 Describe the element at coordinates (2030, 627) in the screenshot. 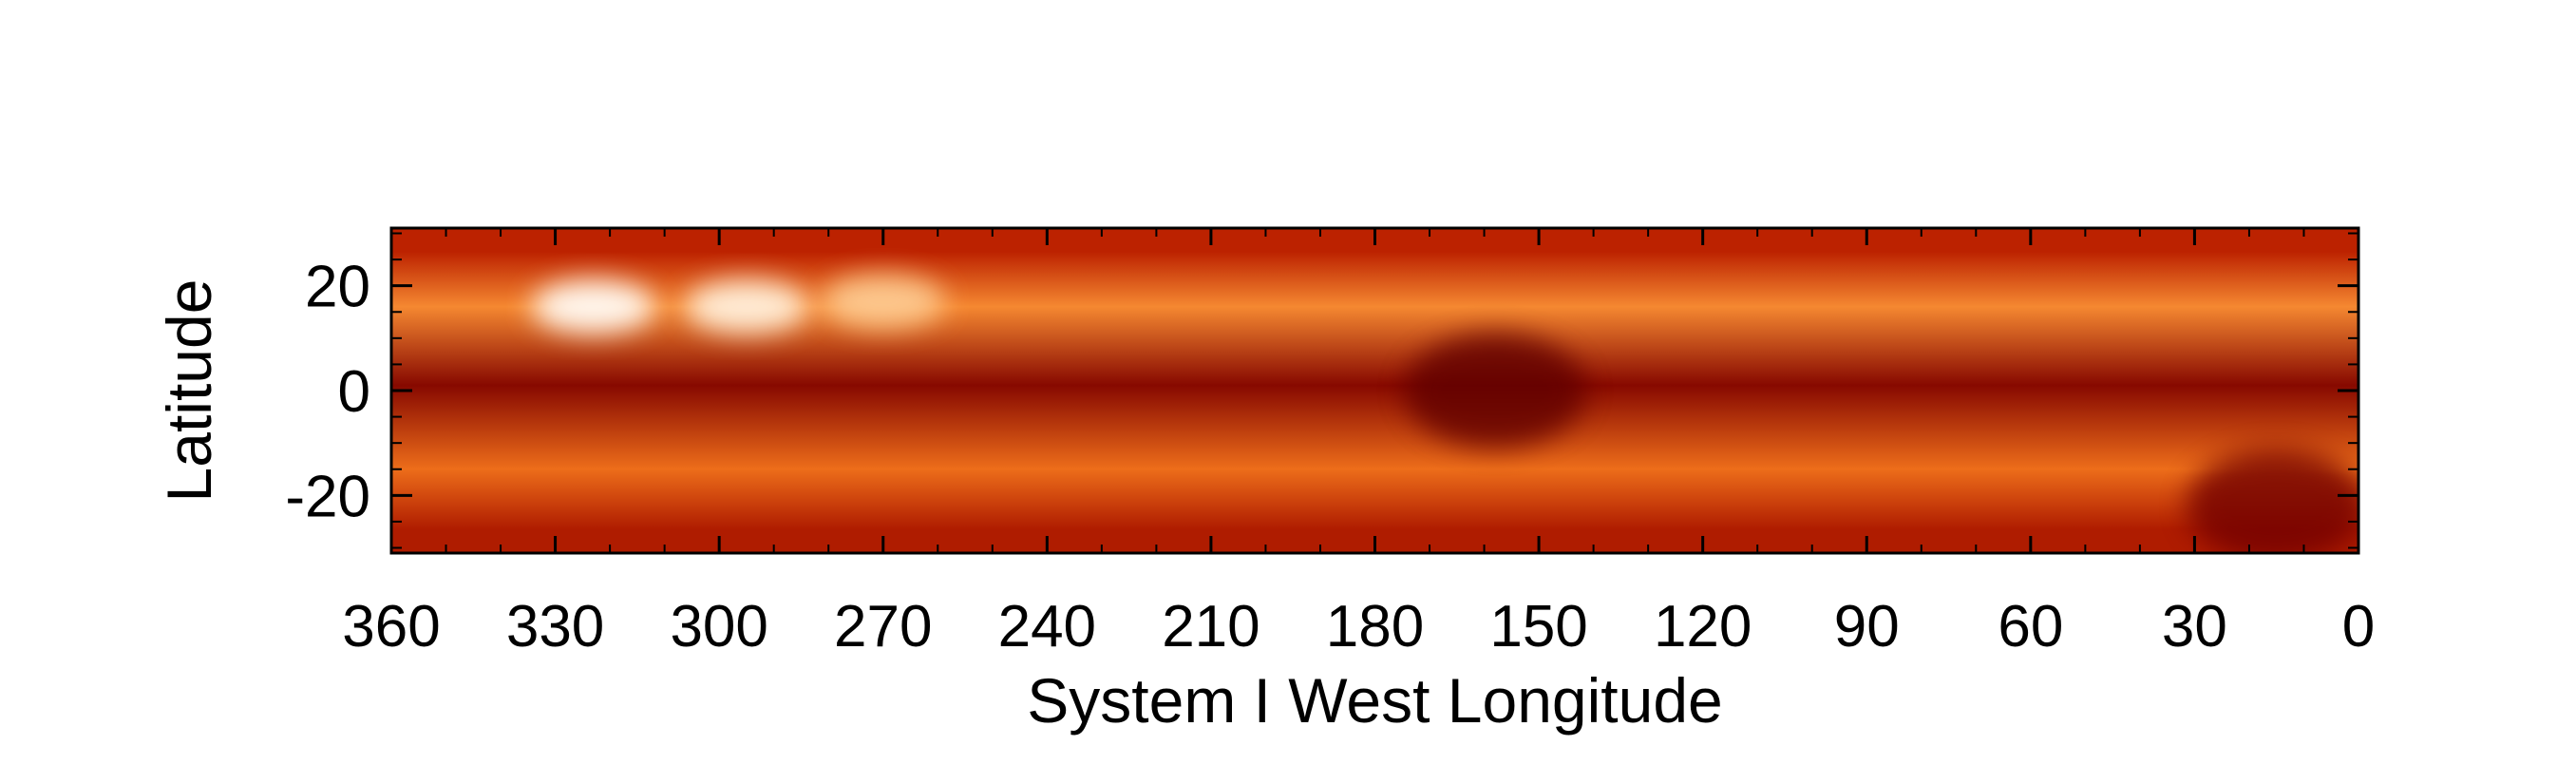

I see `x-tick-label: 60` at that location.